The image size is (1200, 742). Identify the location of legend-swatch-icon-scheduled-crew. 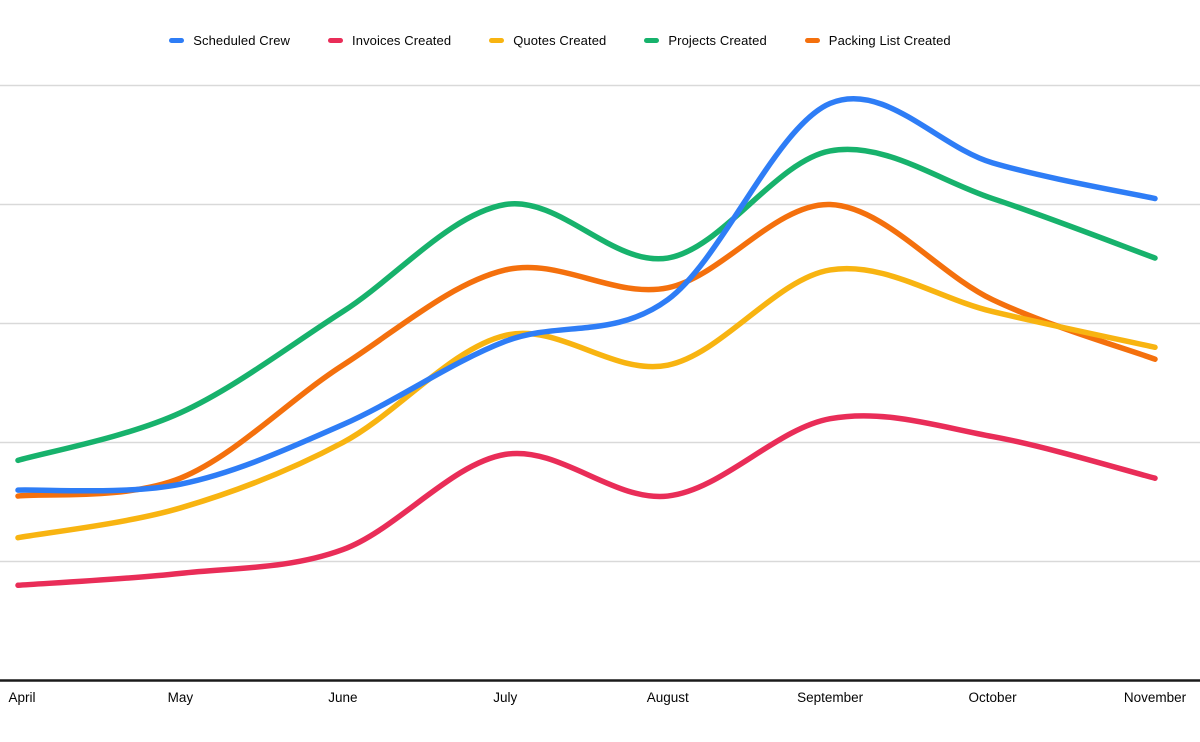
(177, 40).